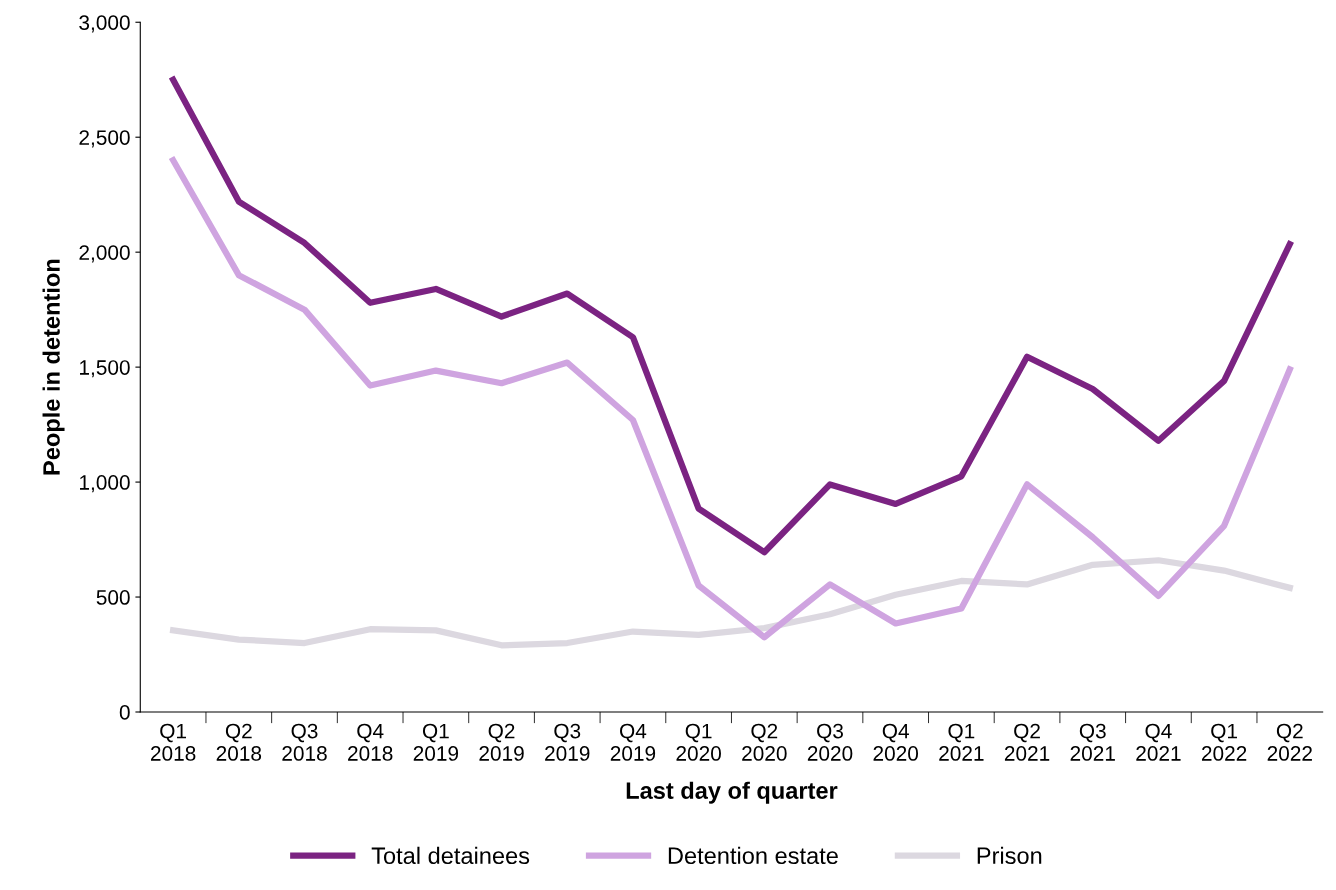  I want to click on x-tick-label: Q4 2020, so click(896, 742).